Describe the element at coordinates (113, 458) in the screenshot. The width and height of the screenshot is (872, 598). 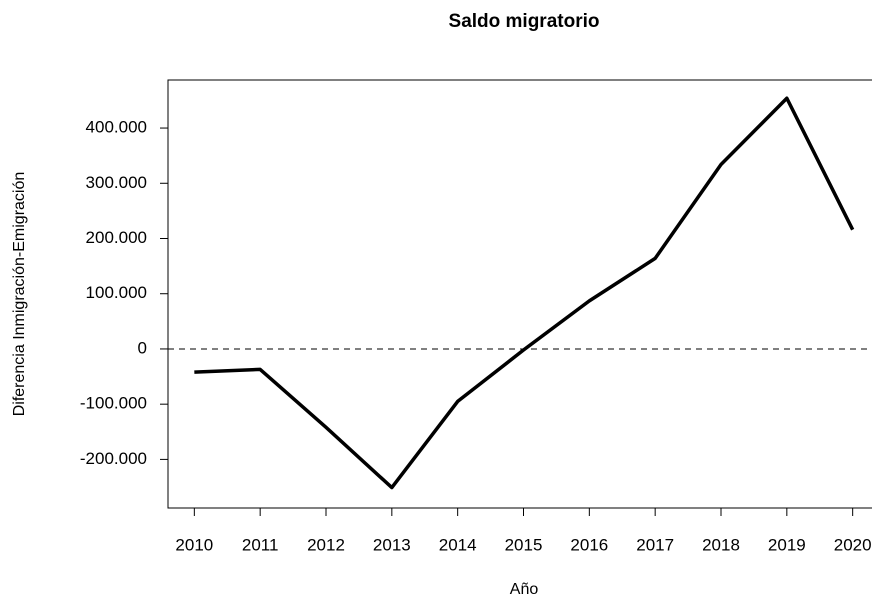
I see `y-tick-label: -200.000` at that location.